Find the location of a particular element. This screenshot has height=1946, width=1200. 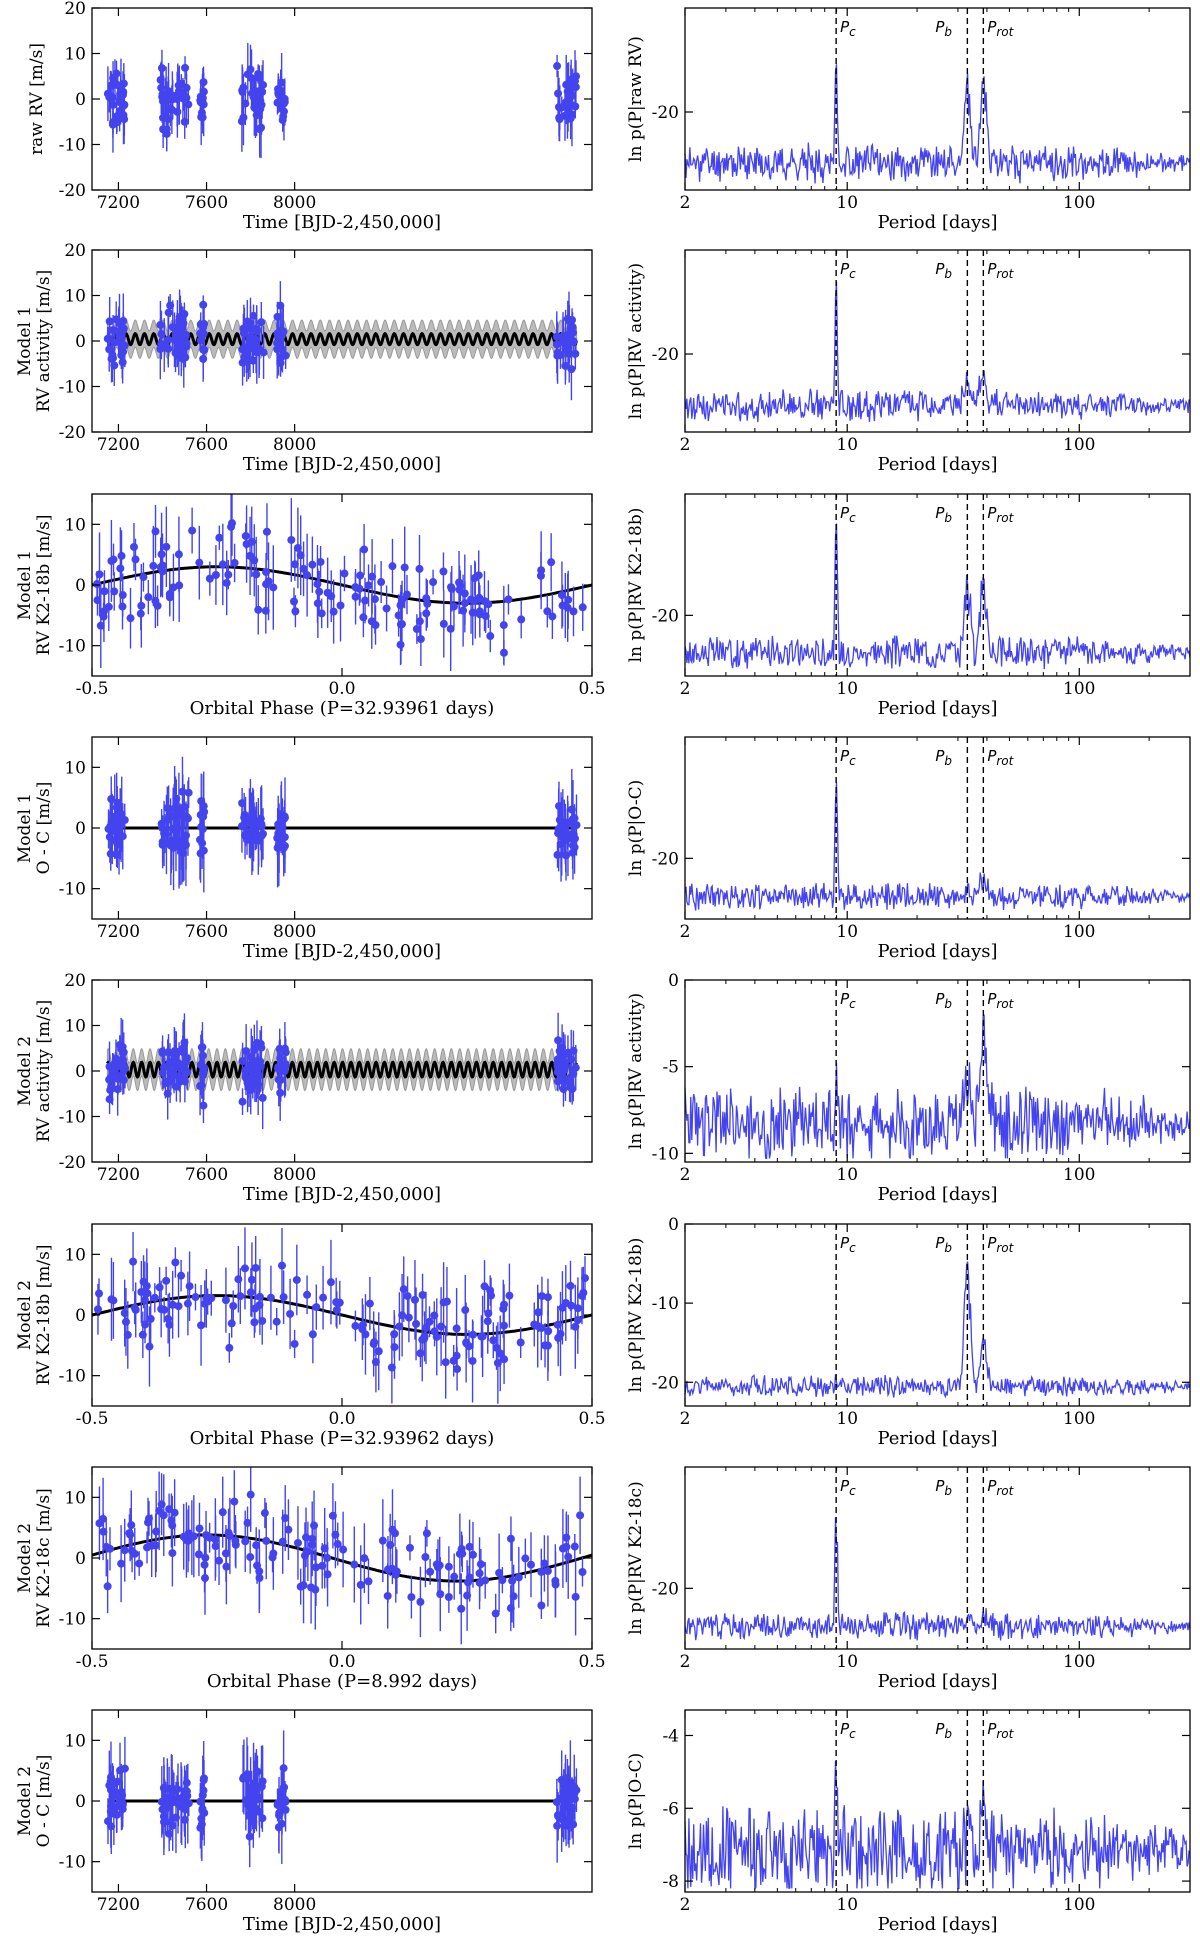

xtick-label: 10 is located at coordinates (847, 203).